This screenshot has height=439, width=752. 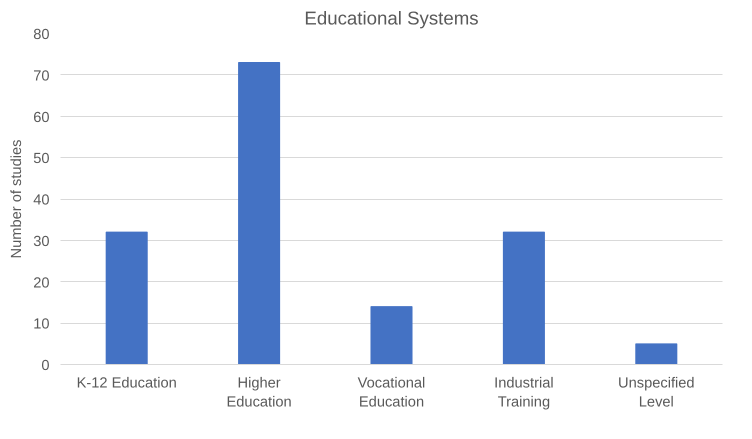 What do you see at coordinates (126, 384) in the screenshot?
I see `x-tick-label: K-12 Education` at bounding box center [126, 384].